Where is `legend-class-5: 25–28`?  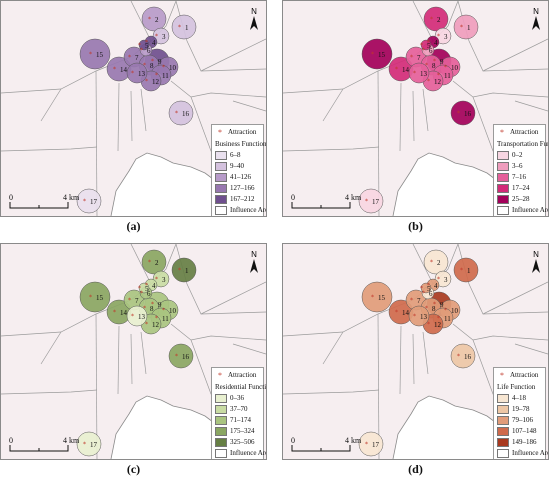
legend-class-5: 25–28 is located at coordinates (520, 199).